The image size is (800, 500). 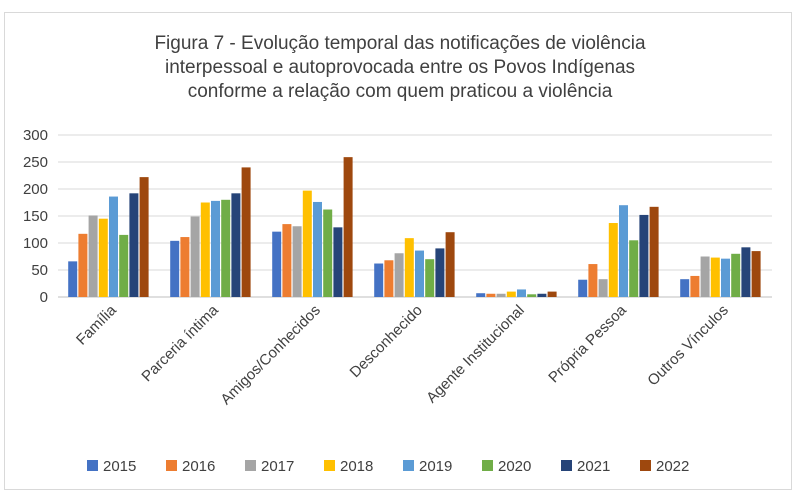 I want to click on legend-swatch-2021, so click(x=566, y=465).